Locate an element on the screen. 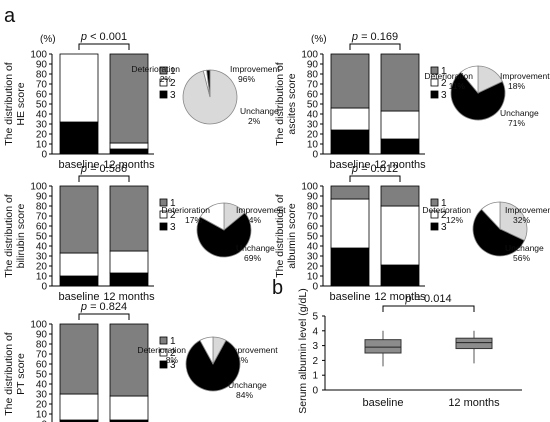 The image size is (550, 422). y-tick-label: 80 is located at coordinates (42, 207).